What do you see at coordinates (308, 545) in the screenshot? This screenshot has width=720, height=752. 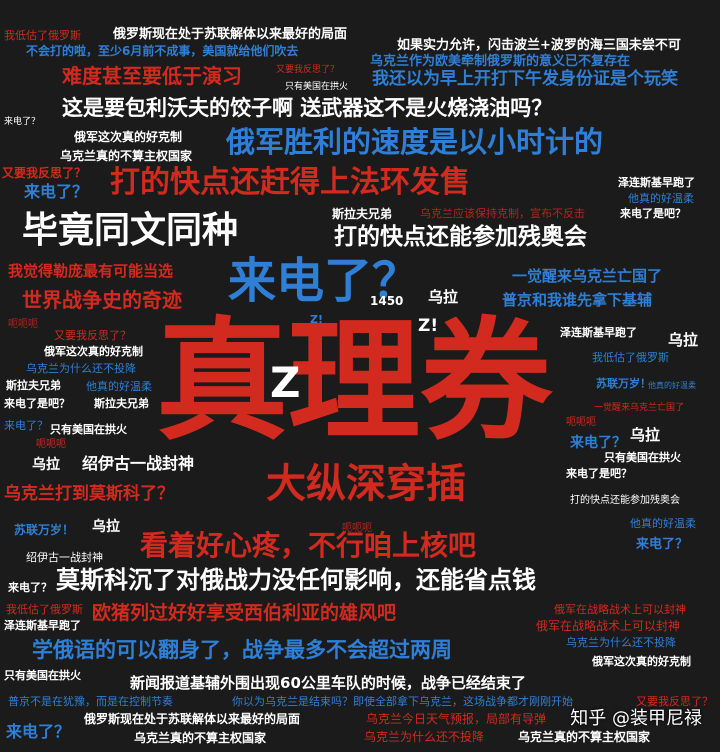 I see `cloud-word: 看着好心疼，不行咱上核吧` at bounding box center [308, 545].